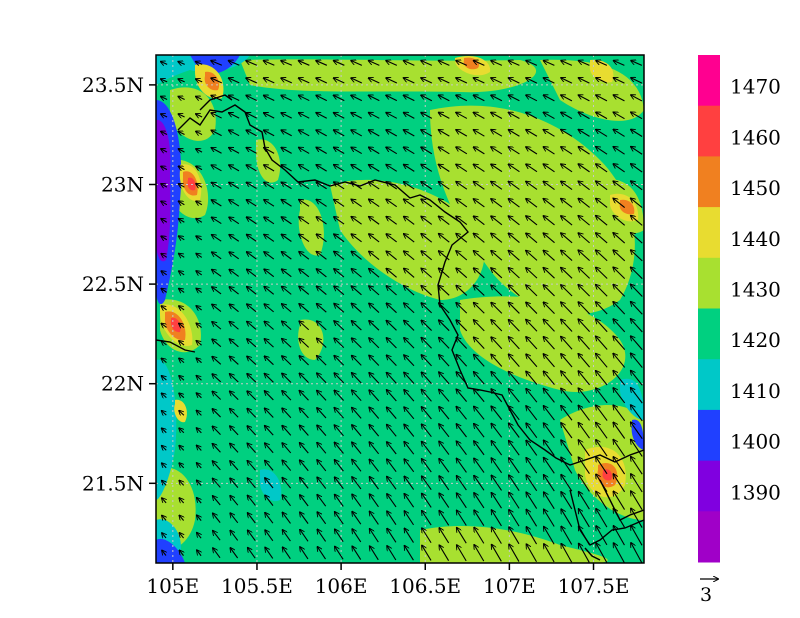 This screenshot has height=618, width=800. I want to click on reference-vector: 3, so click(709, 592).